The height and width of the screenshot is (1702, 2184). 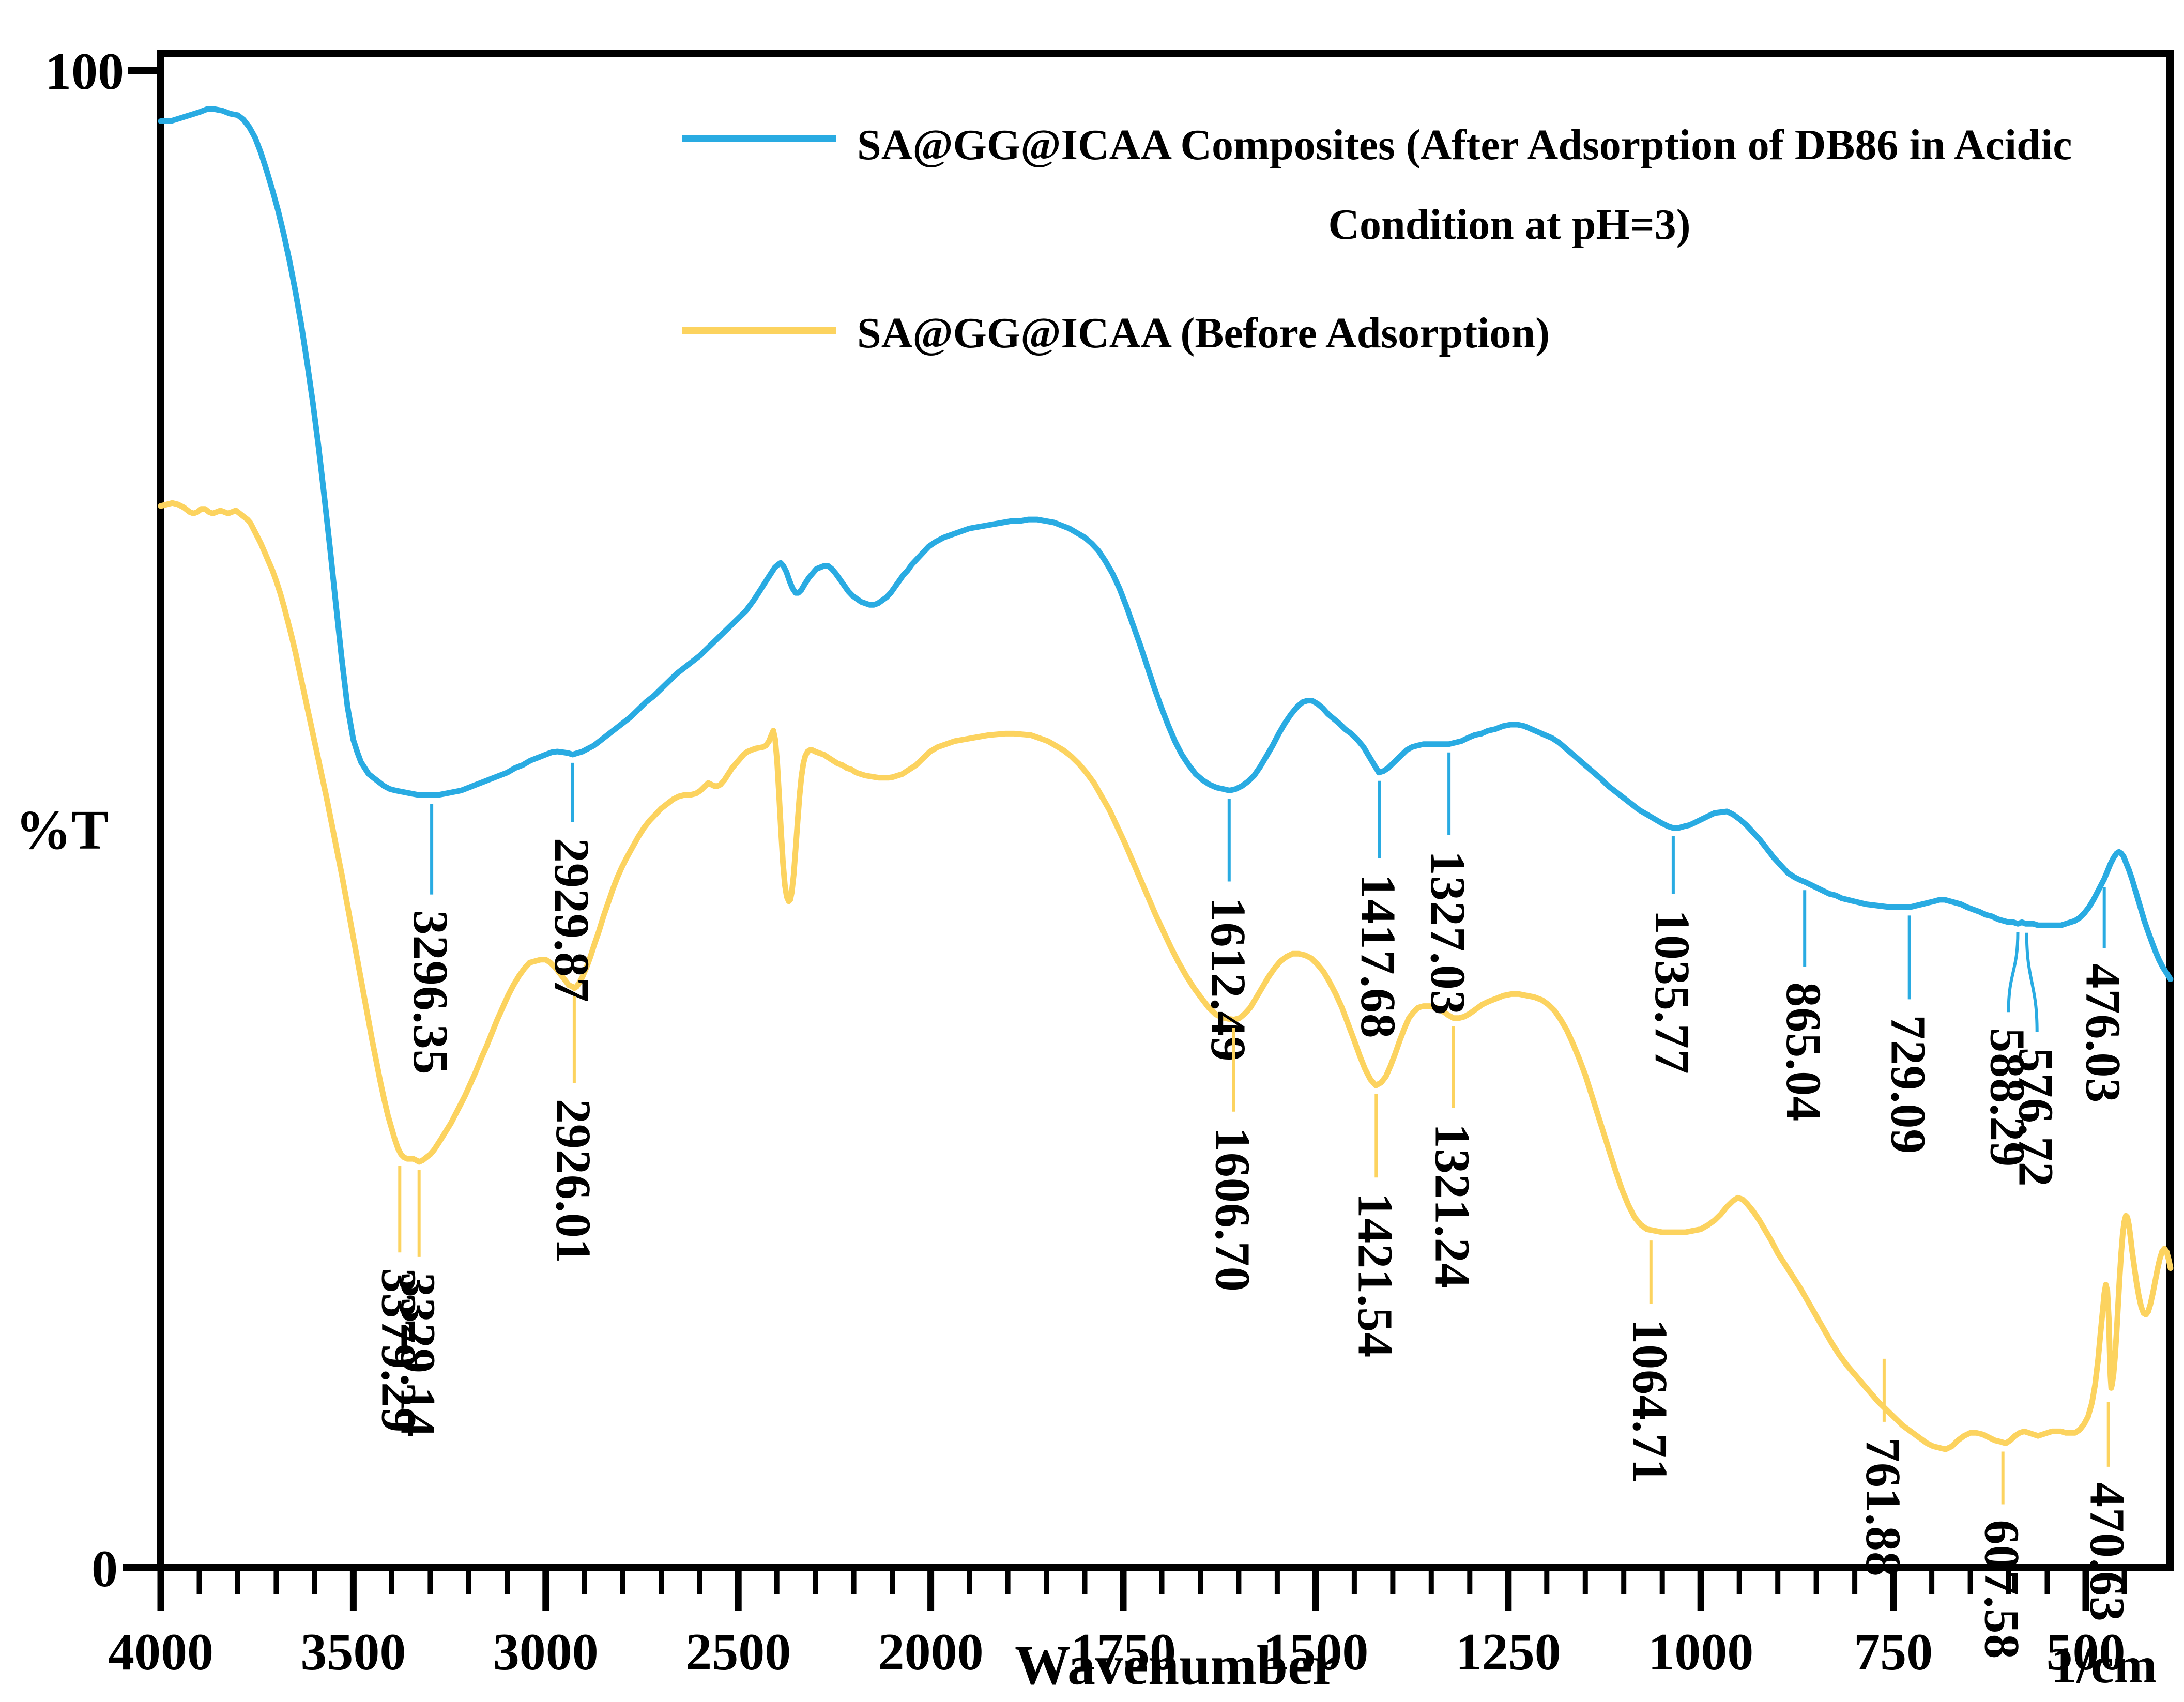 I want to click on peak-label-865.04: 865.04, so click(x=1803, y=1052).